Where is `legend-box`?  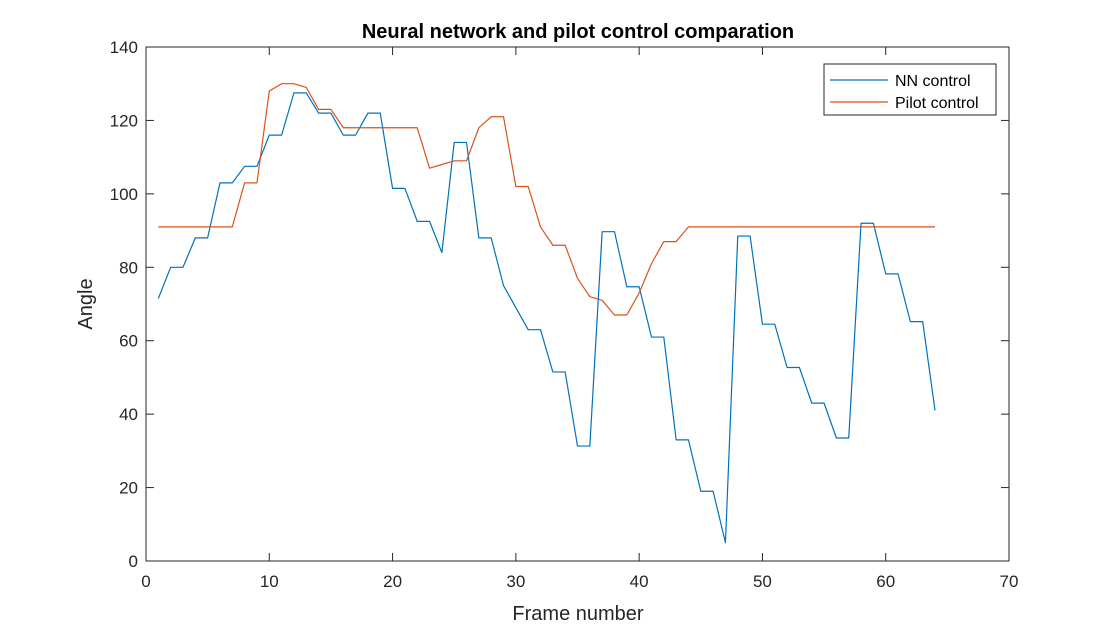
legend-box is located at coordinates (910, 89).